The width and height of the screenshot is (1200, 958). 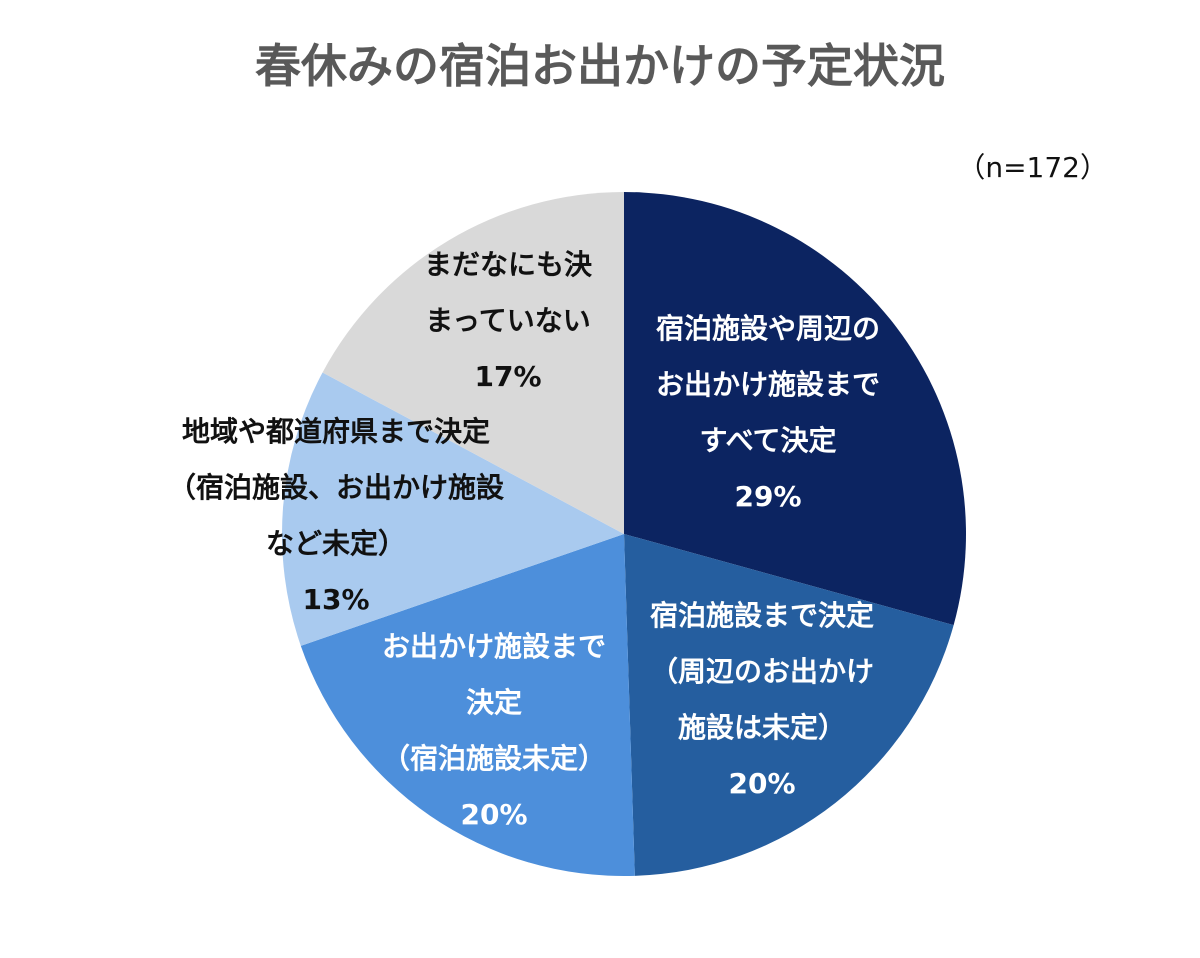 What do you see at coordinates (762, 727) in the screenshot?
I see `slice-label-line: 施設は未定）` at bounding box center [762, 727].